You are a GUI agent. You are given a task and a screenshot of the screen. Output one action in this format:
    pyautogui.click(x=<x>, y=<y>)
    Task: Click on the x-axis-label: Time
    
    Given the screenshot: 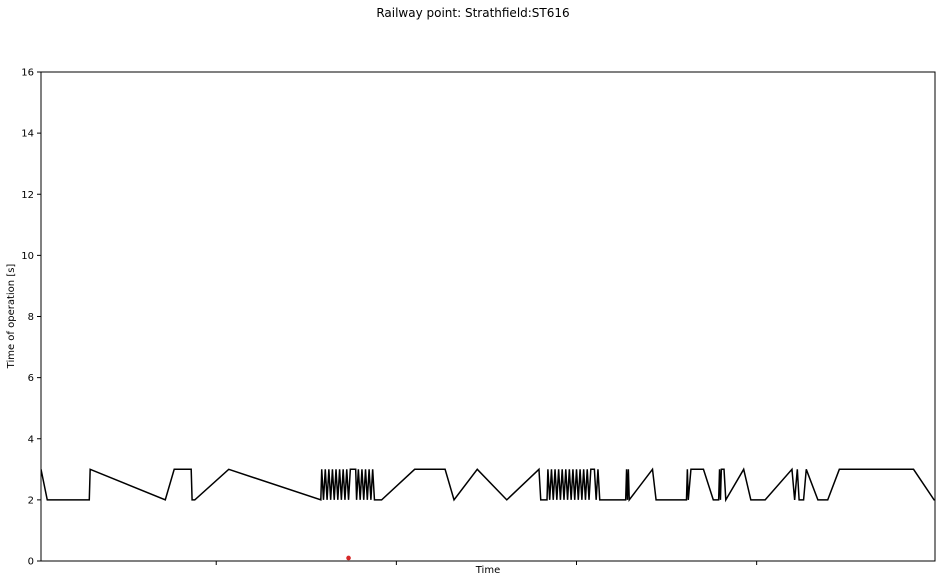 What is the action you would take?
    pyautogui.click(x=487, y=570)
    